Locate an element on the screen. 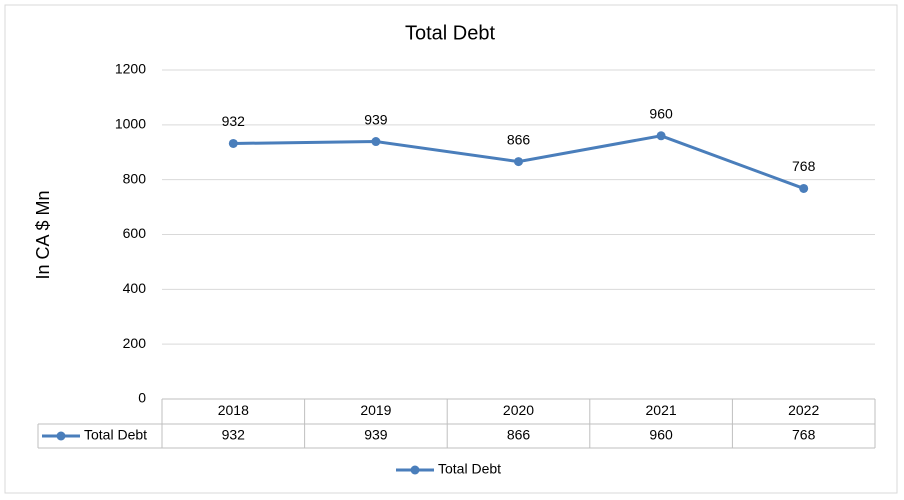 The width and height of the screenshot is (904, 500). table-value: 932 is located at coordinates (234, 435).